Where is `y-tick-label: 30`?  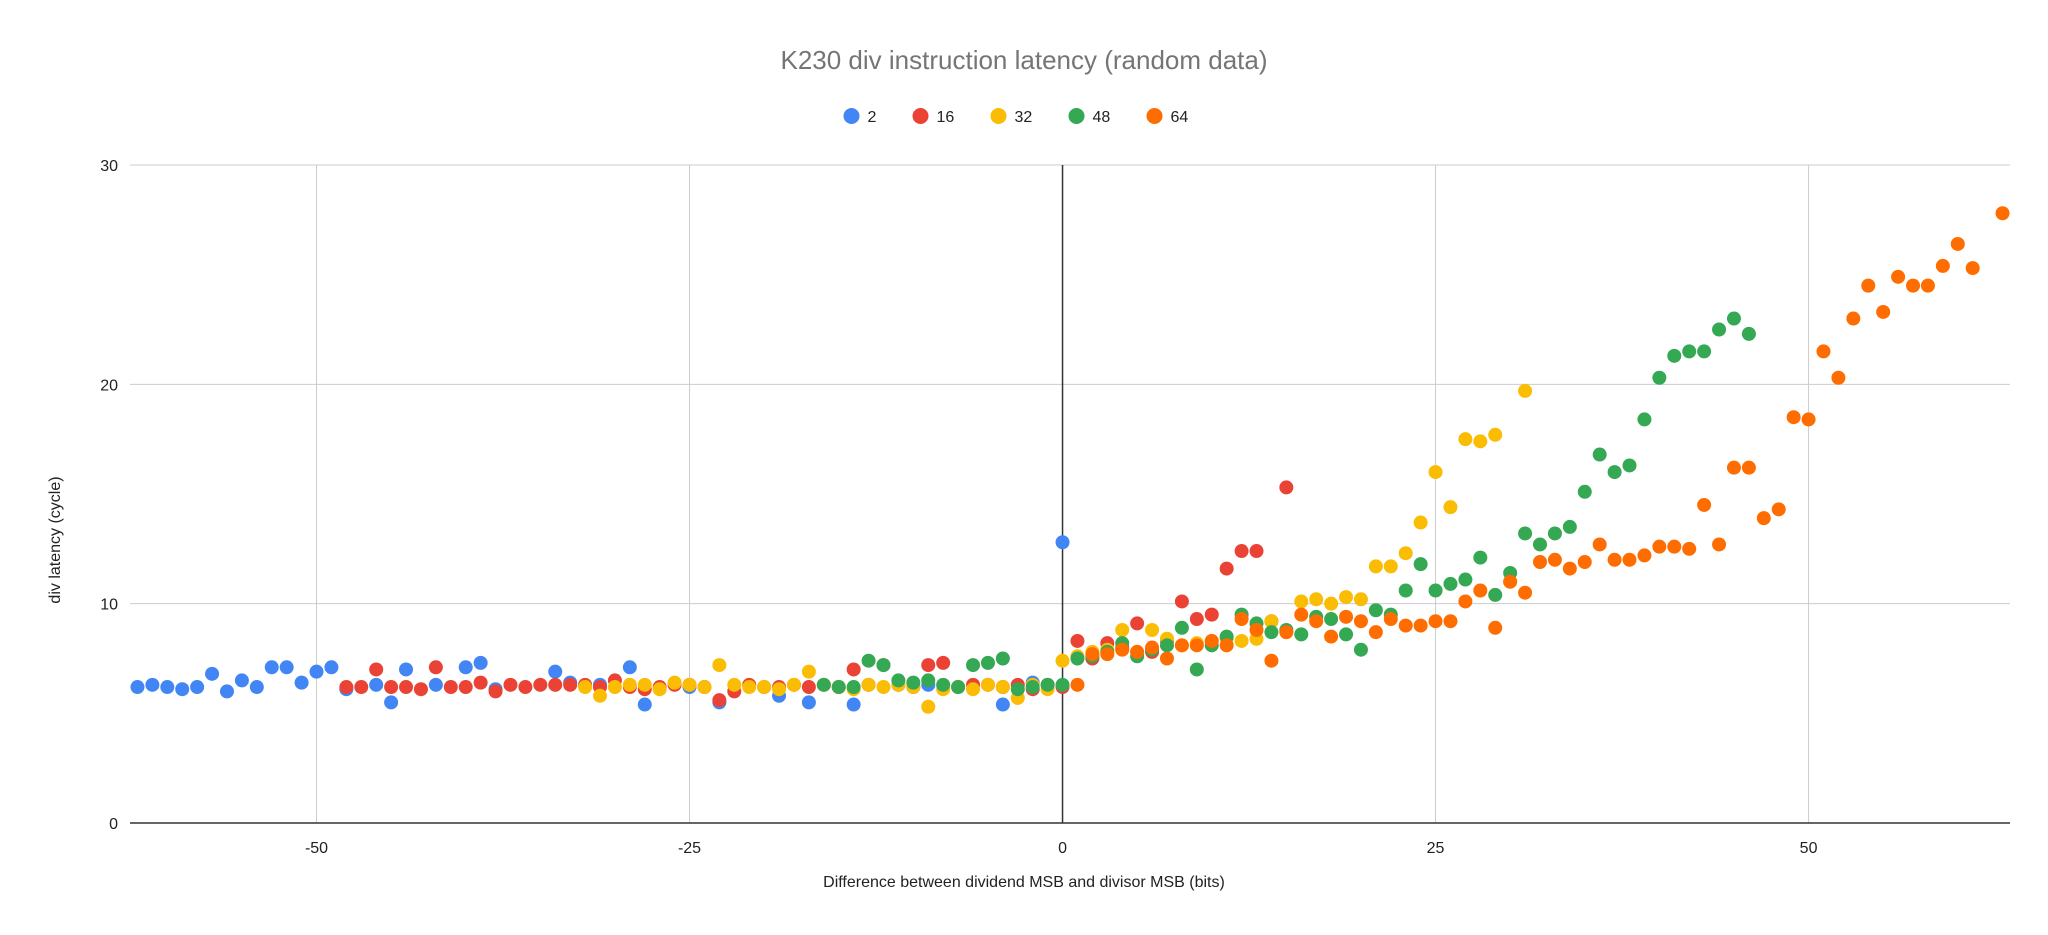
y-tick-label: 30 is located at coordinates (109, 166).